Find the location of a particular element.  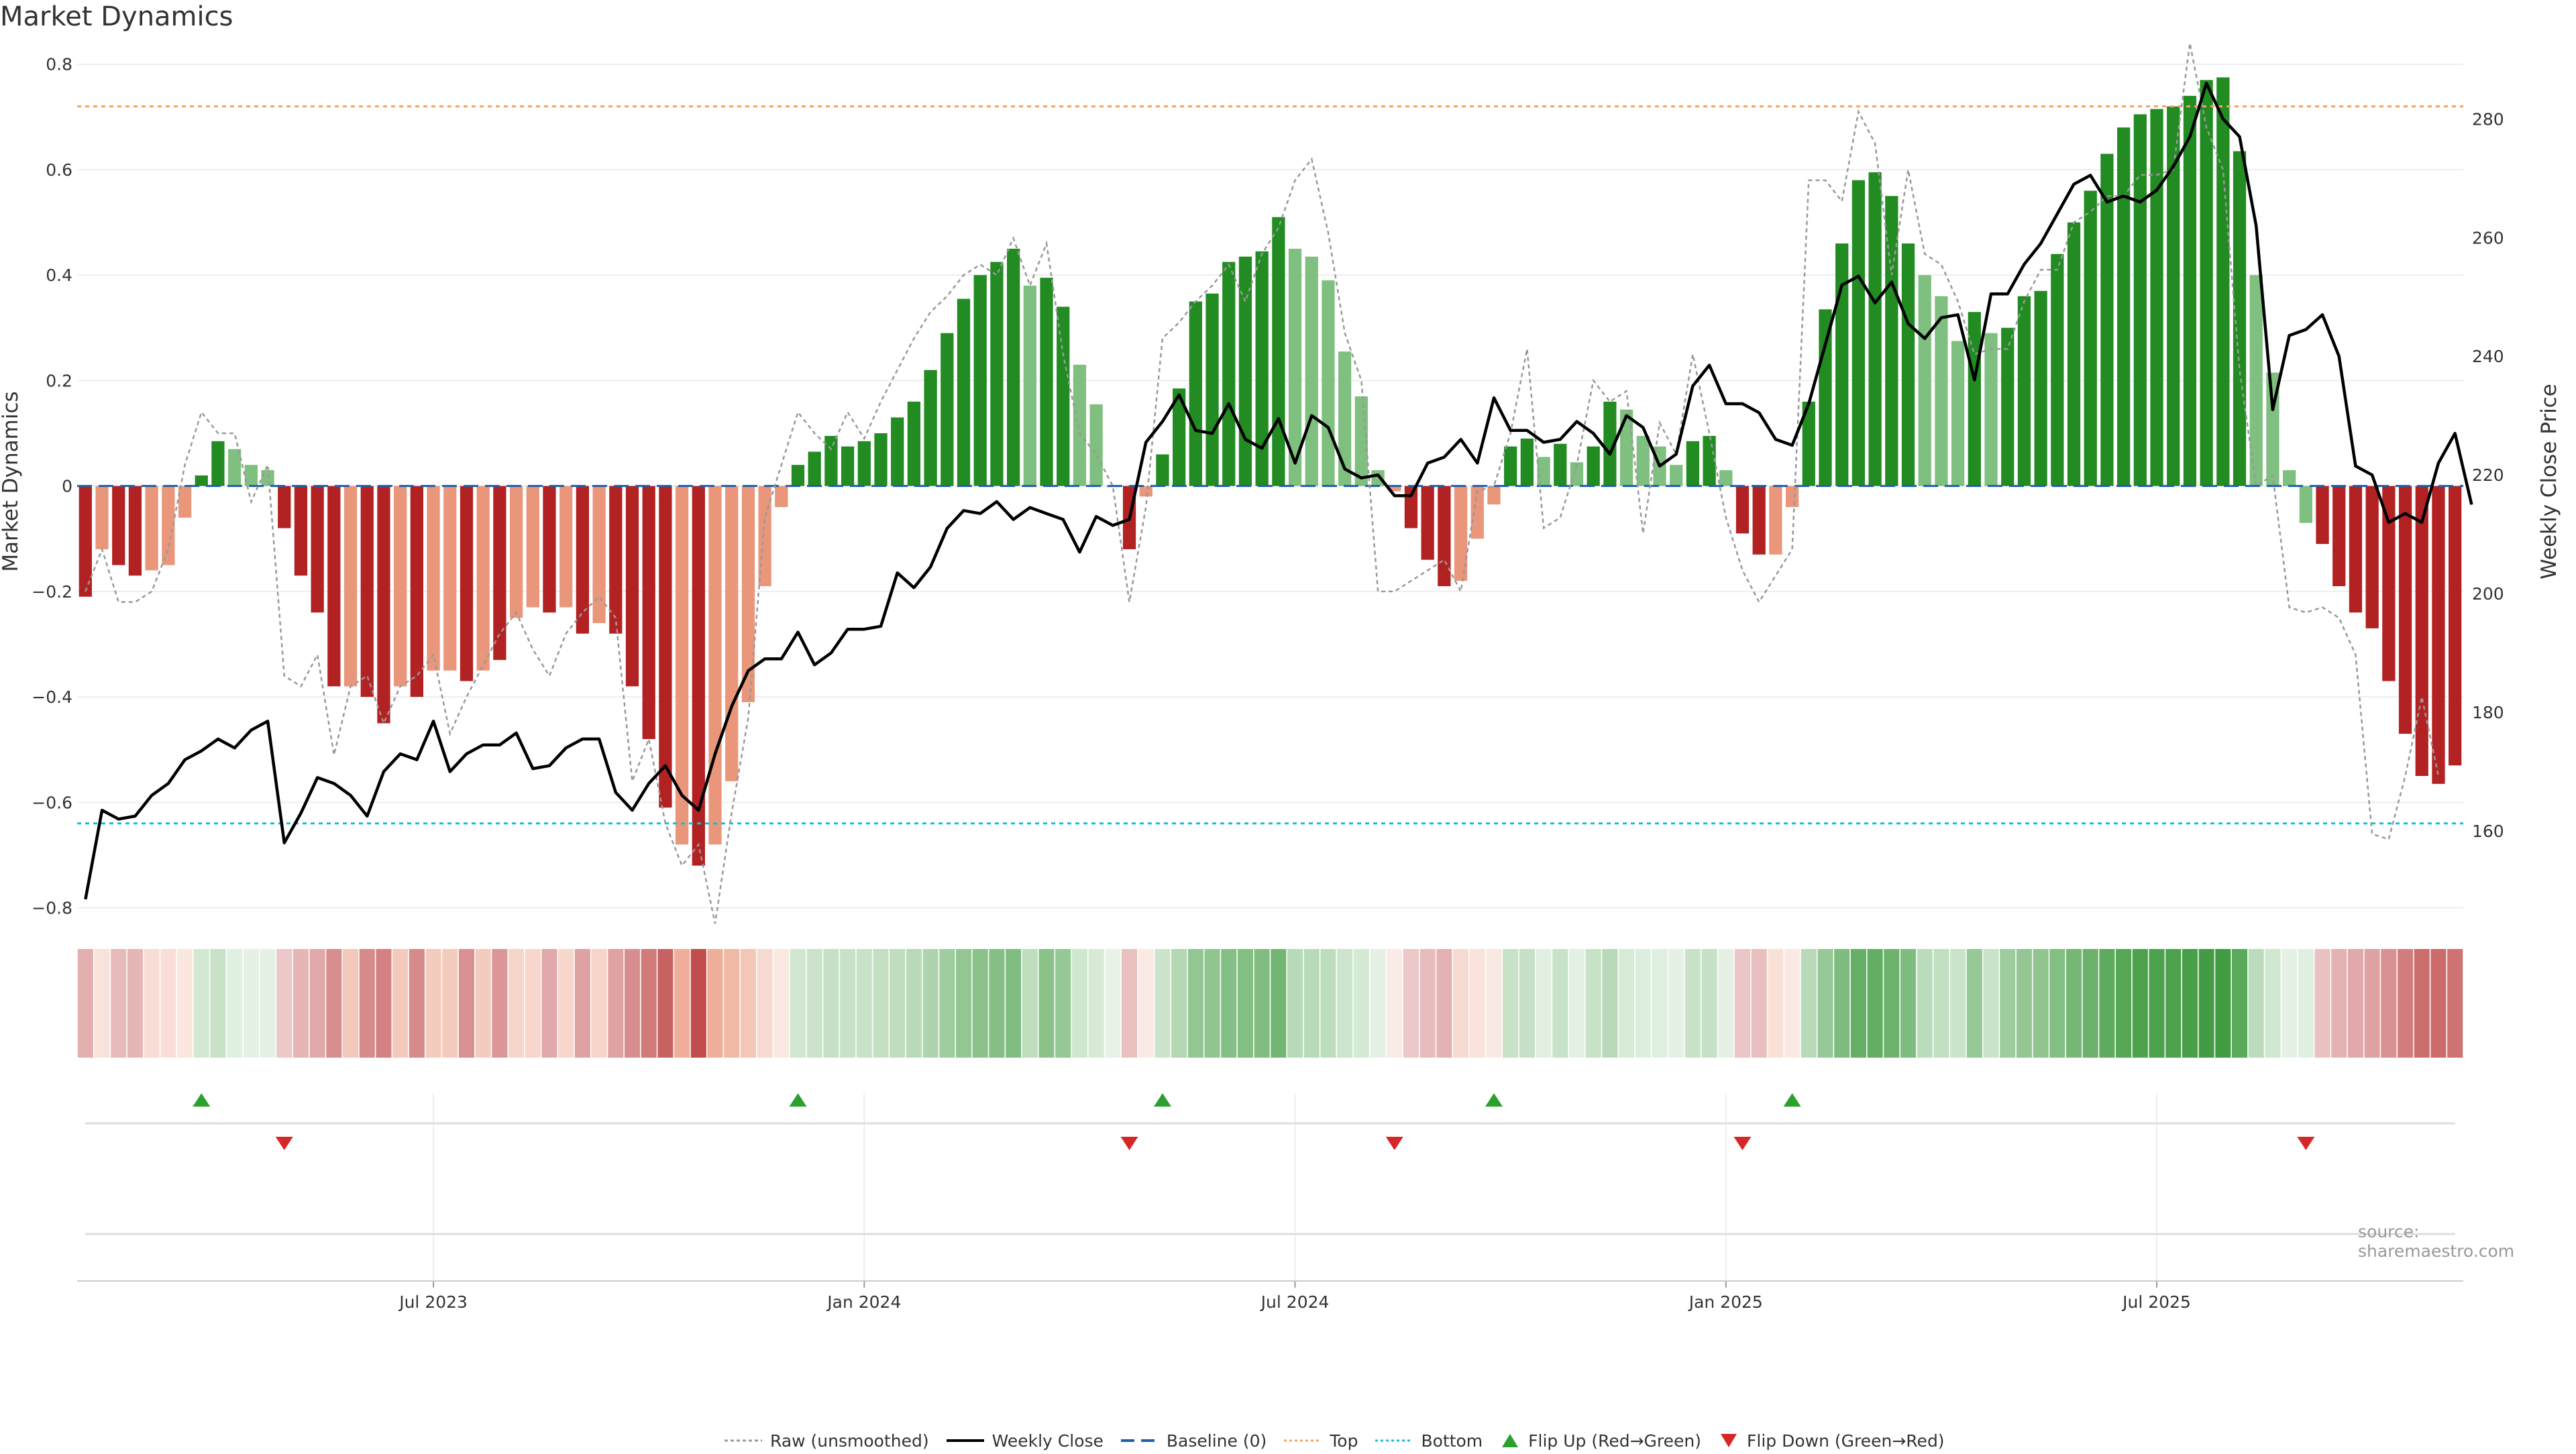

legend-swatch-top is located at coordinates (1303, 1440).